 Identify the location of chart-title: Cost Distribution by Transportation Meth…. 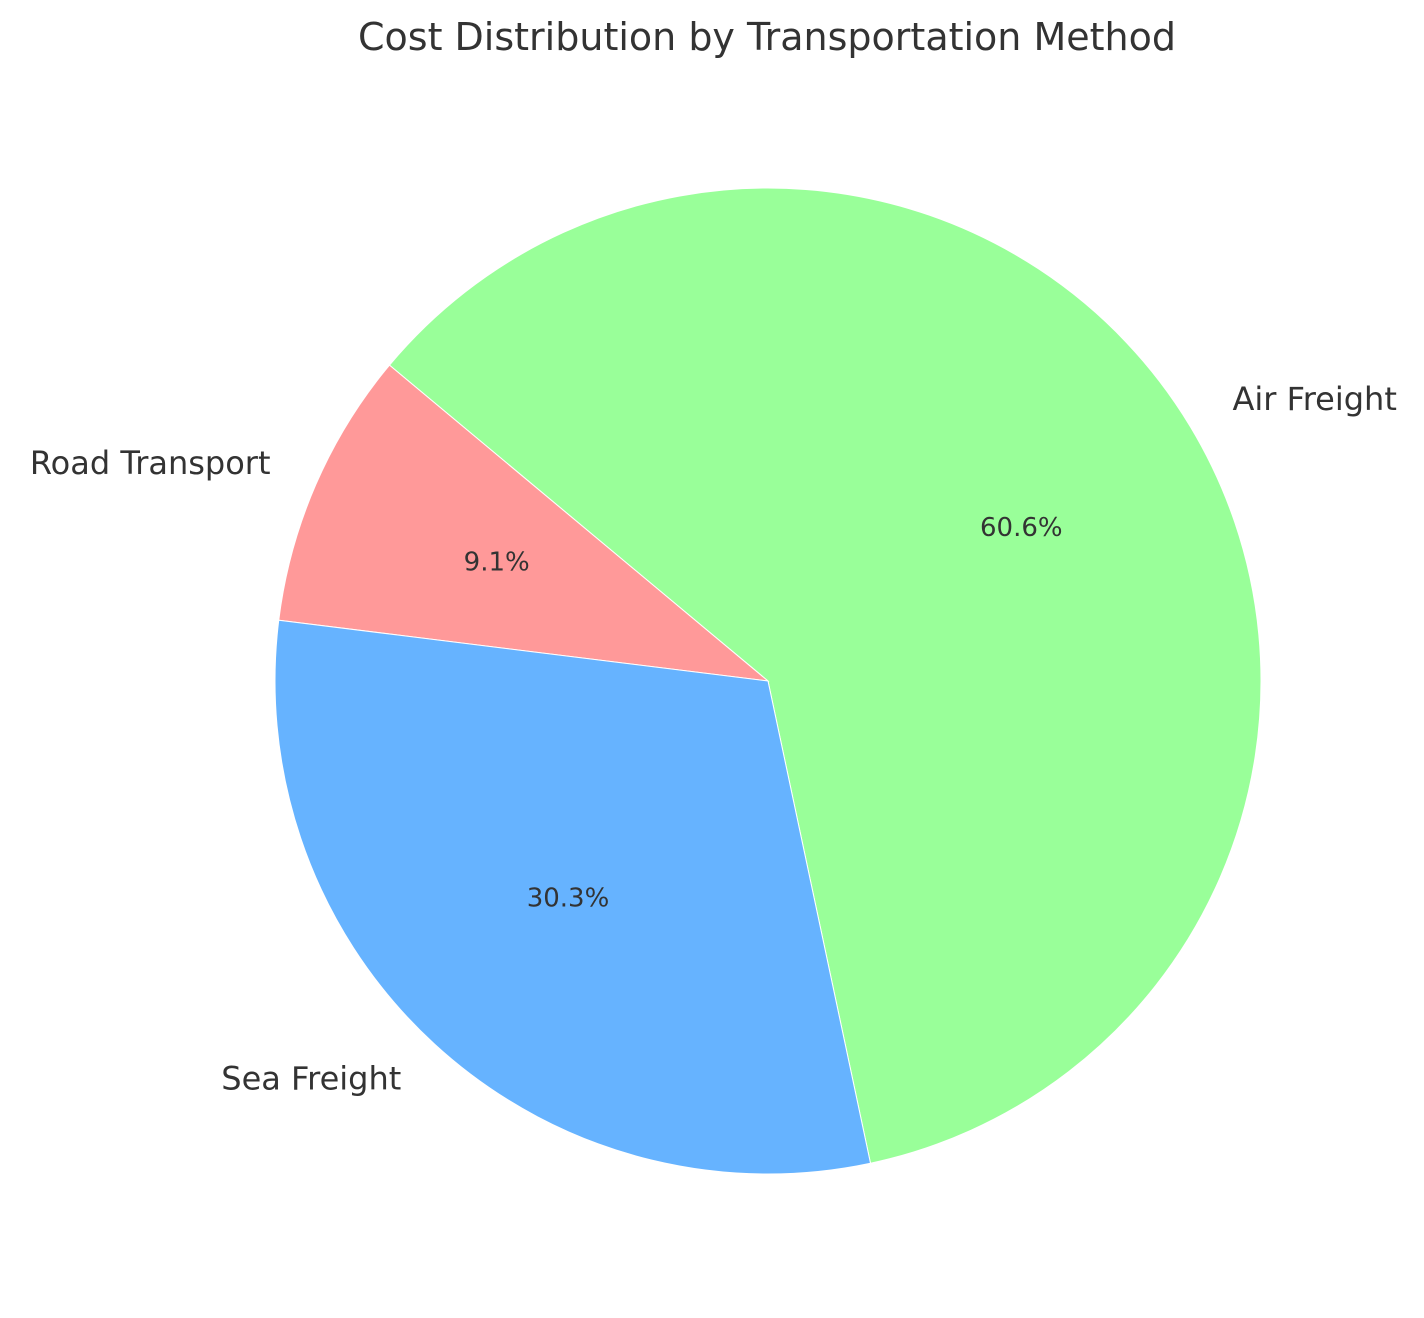
(767, 37).